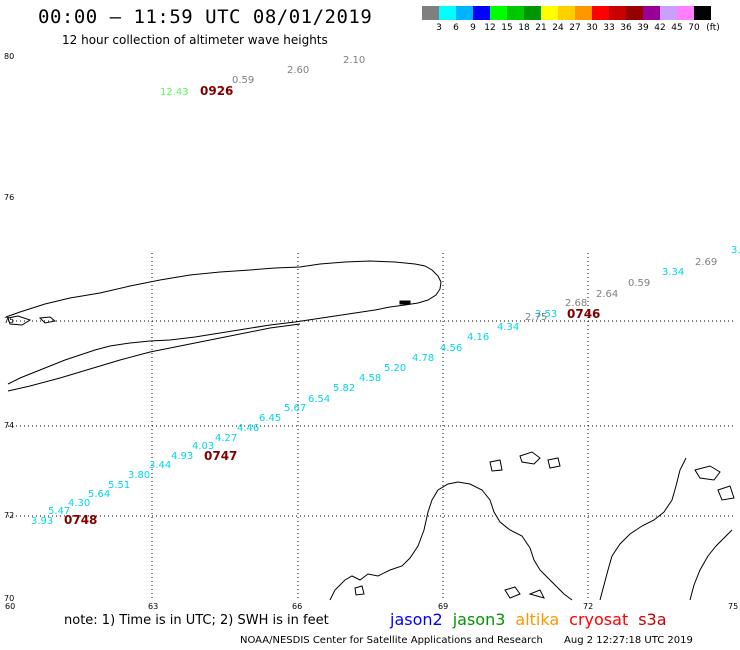 This screenshot has height=650, width=740. Describe the element at coordinates (592, 28) in the screenshot. I see `legend-tick-label: 30` at that location.